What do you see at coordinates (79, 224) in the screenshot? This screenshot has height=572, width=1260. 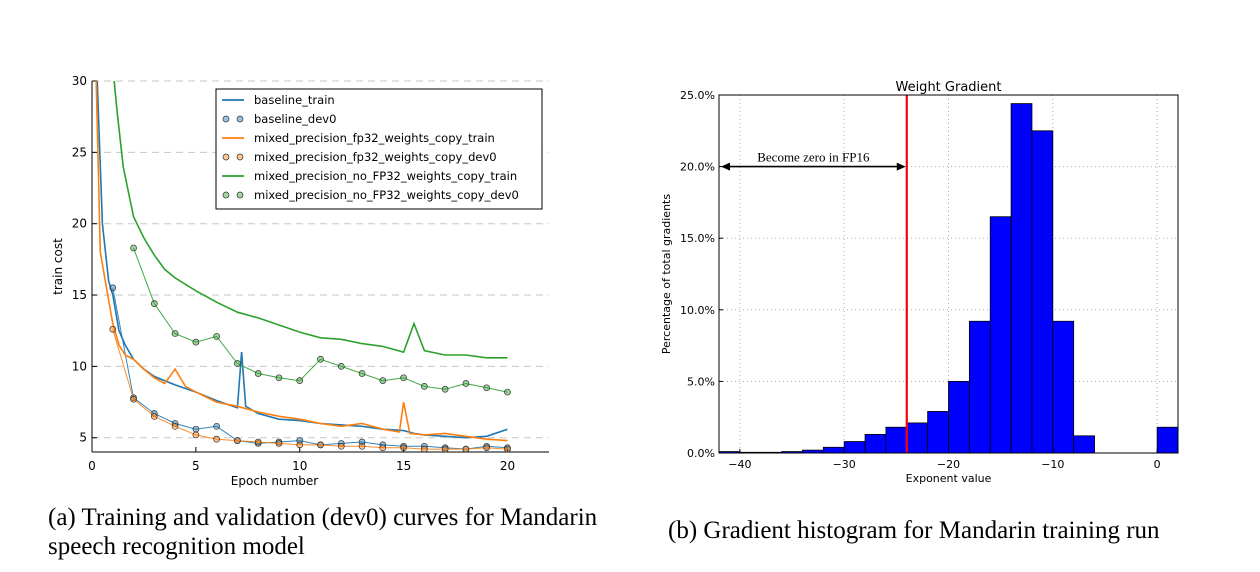 I see `y-tick-label: 20` at bounding box center [79, 224].